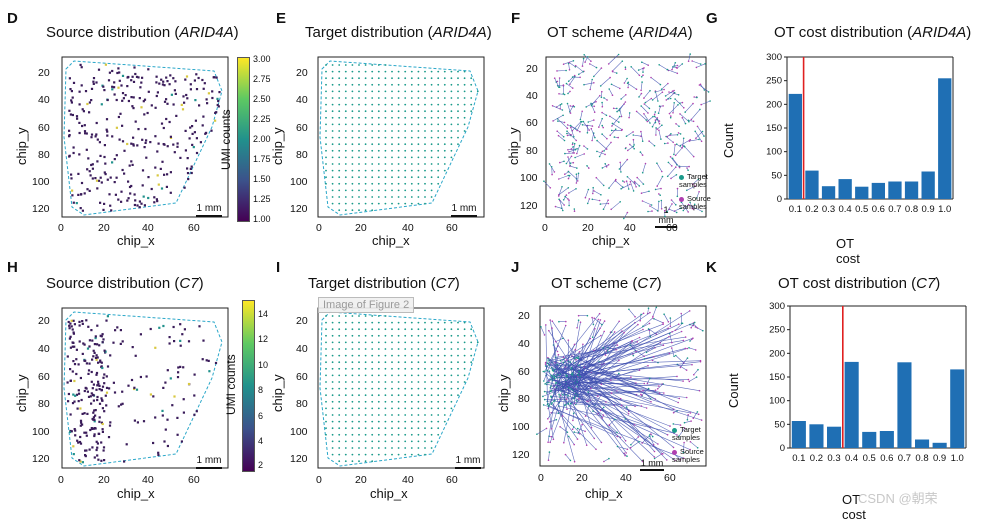 Image resolution: width=984 pixels, height=522 pixels. What do you see at coordinates (44, 128) in the screenshot?
I see `y-tick: 60` at bounding box center [44, 128].